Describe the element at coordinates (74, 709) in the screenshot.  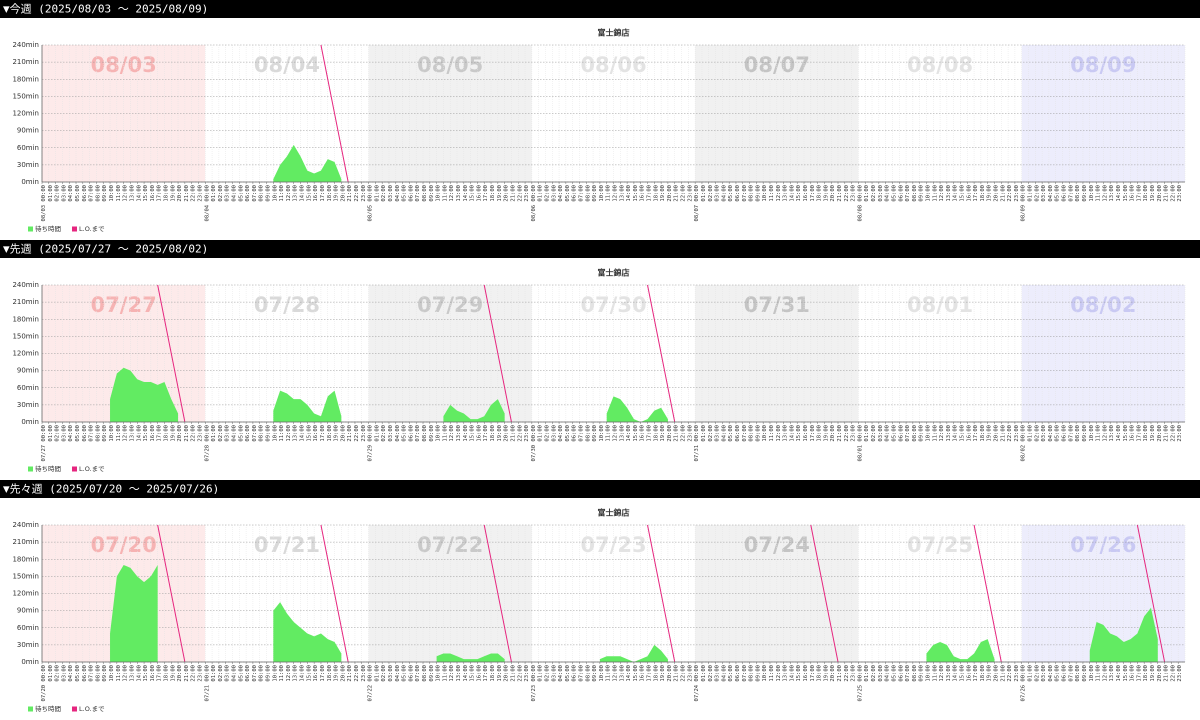
I see `legend-swatch` at that location.